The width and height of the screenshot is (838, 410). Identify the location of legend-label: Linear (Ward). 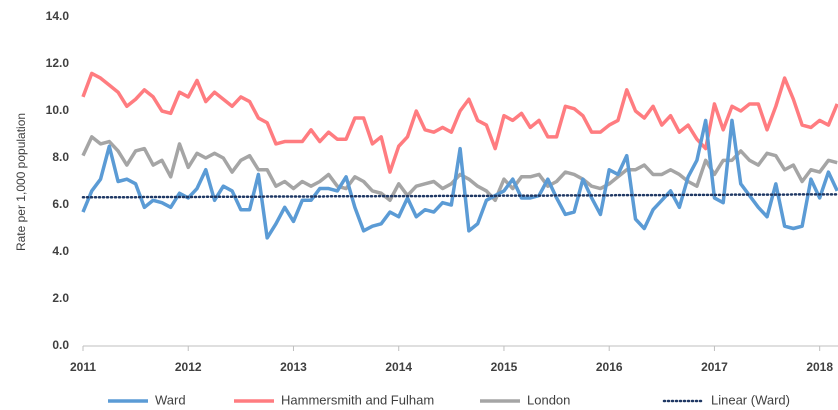
(750, 399).